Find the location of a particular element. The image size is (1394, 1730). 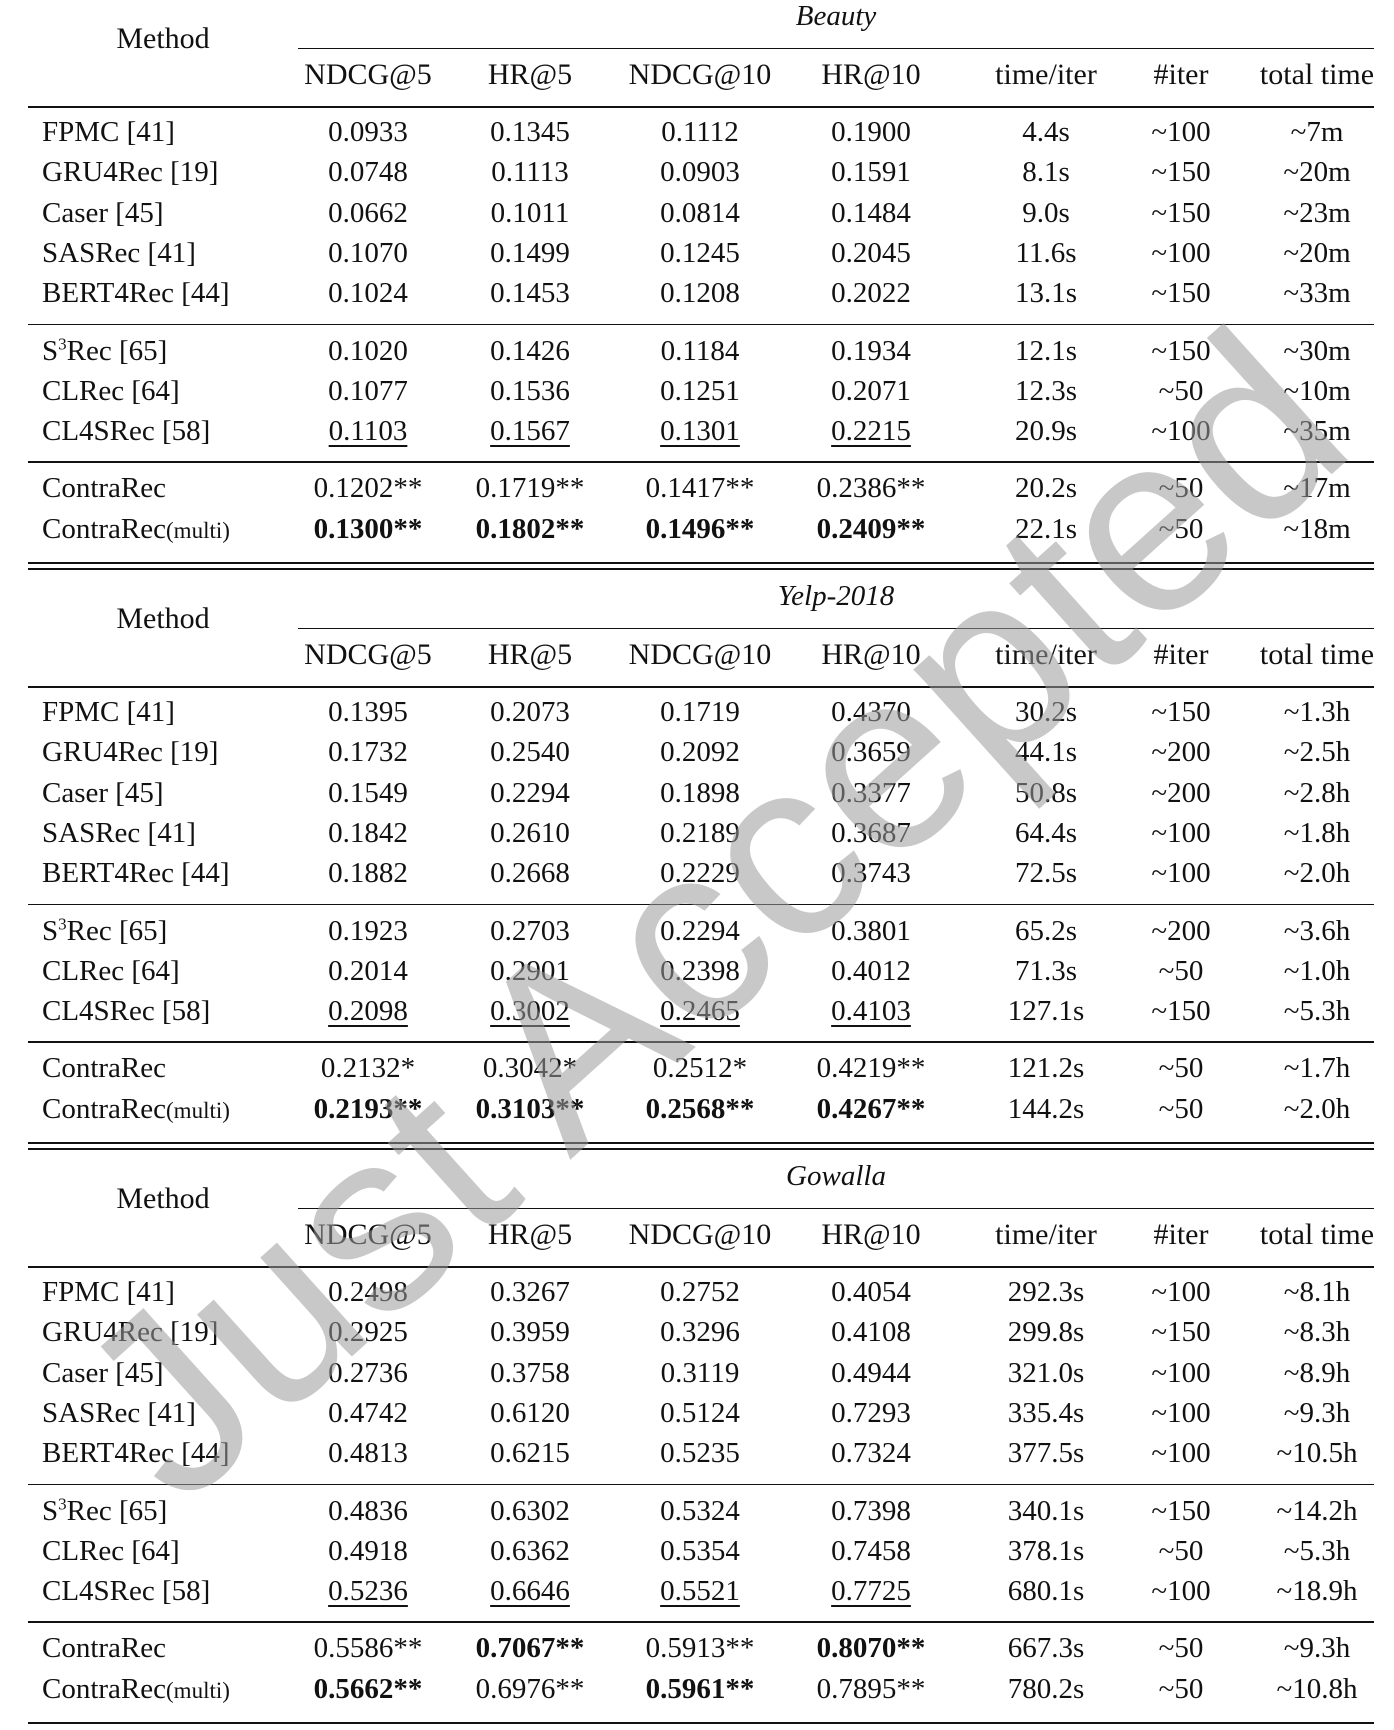

cell-value: 0.2294 is located at coordinates (700, 930).